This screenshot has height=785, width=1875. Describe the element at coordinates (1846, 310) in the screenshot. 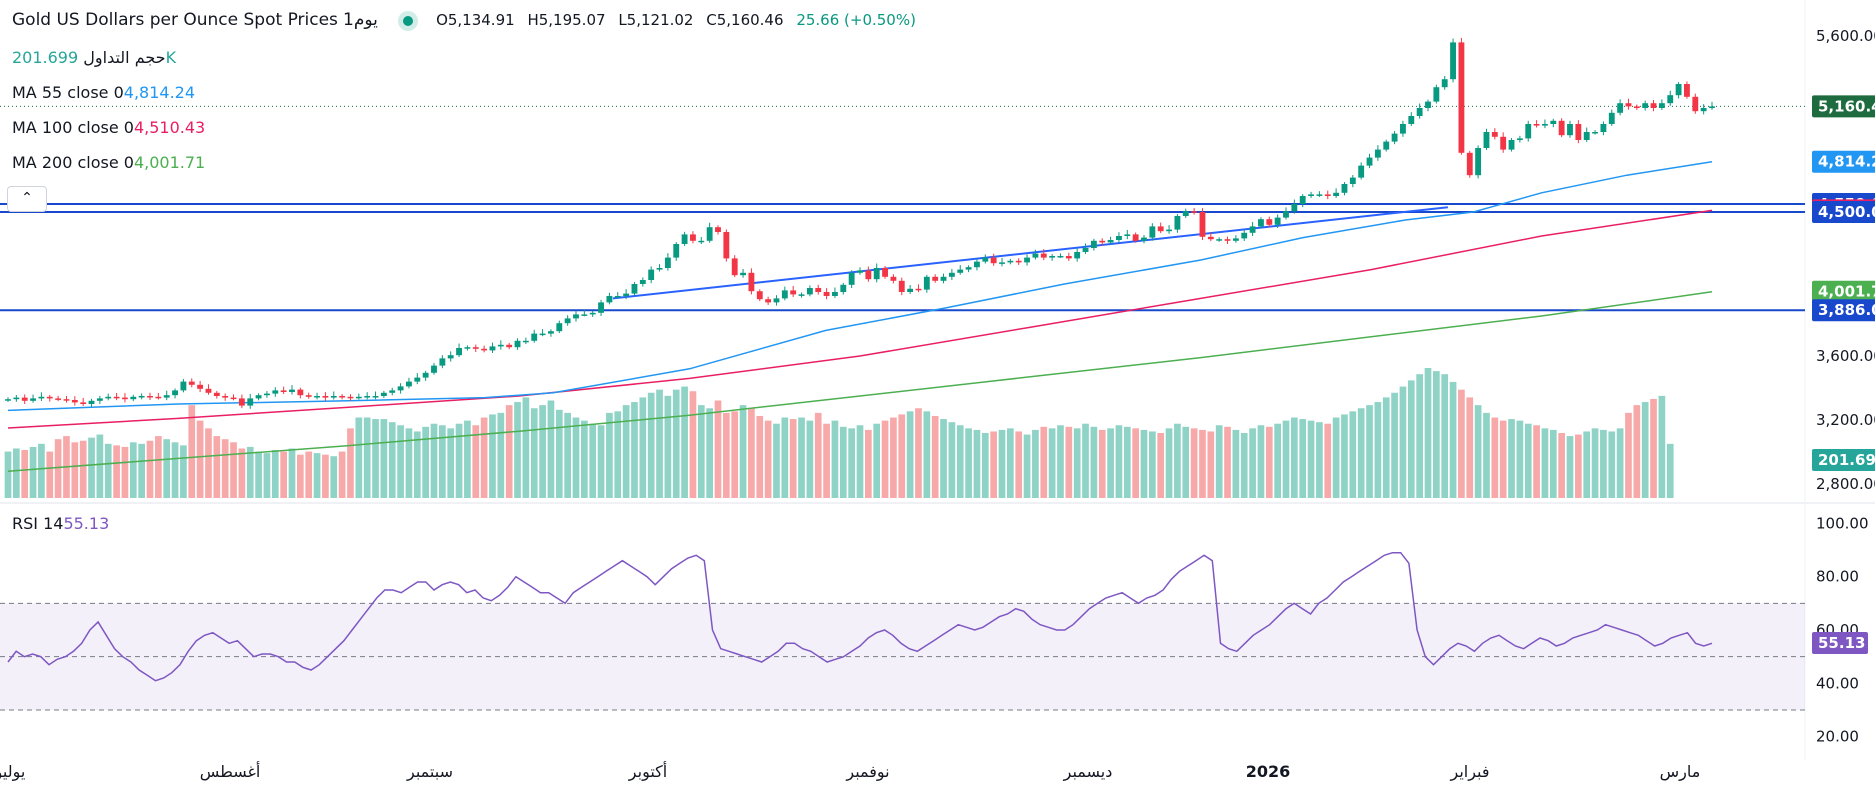

I see `price-label-text: 3,886.00` at that location.